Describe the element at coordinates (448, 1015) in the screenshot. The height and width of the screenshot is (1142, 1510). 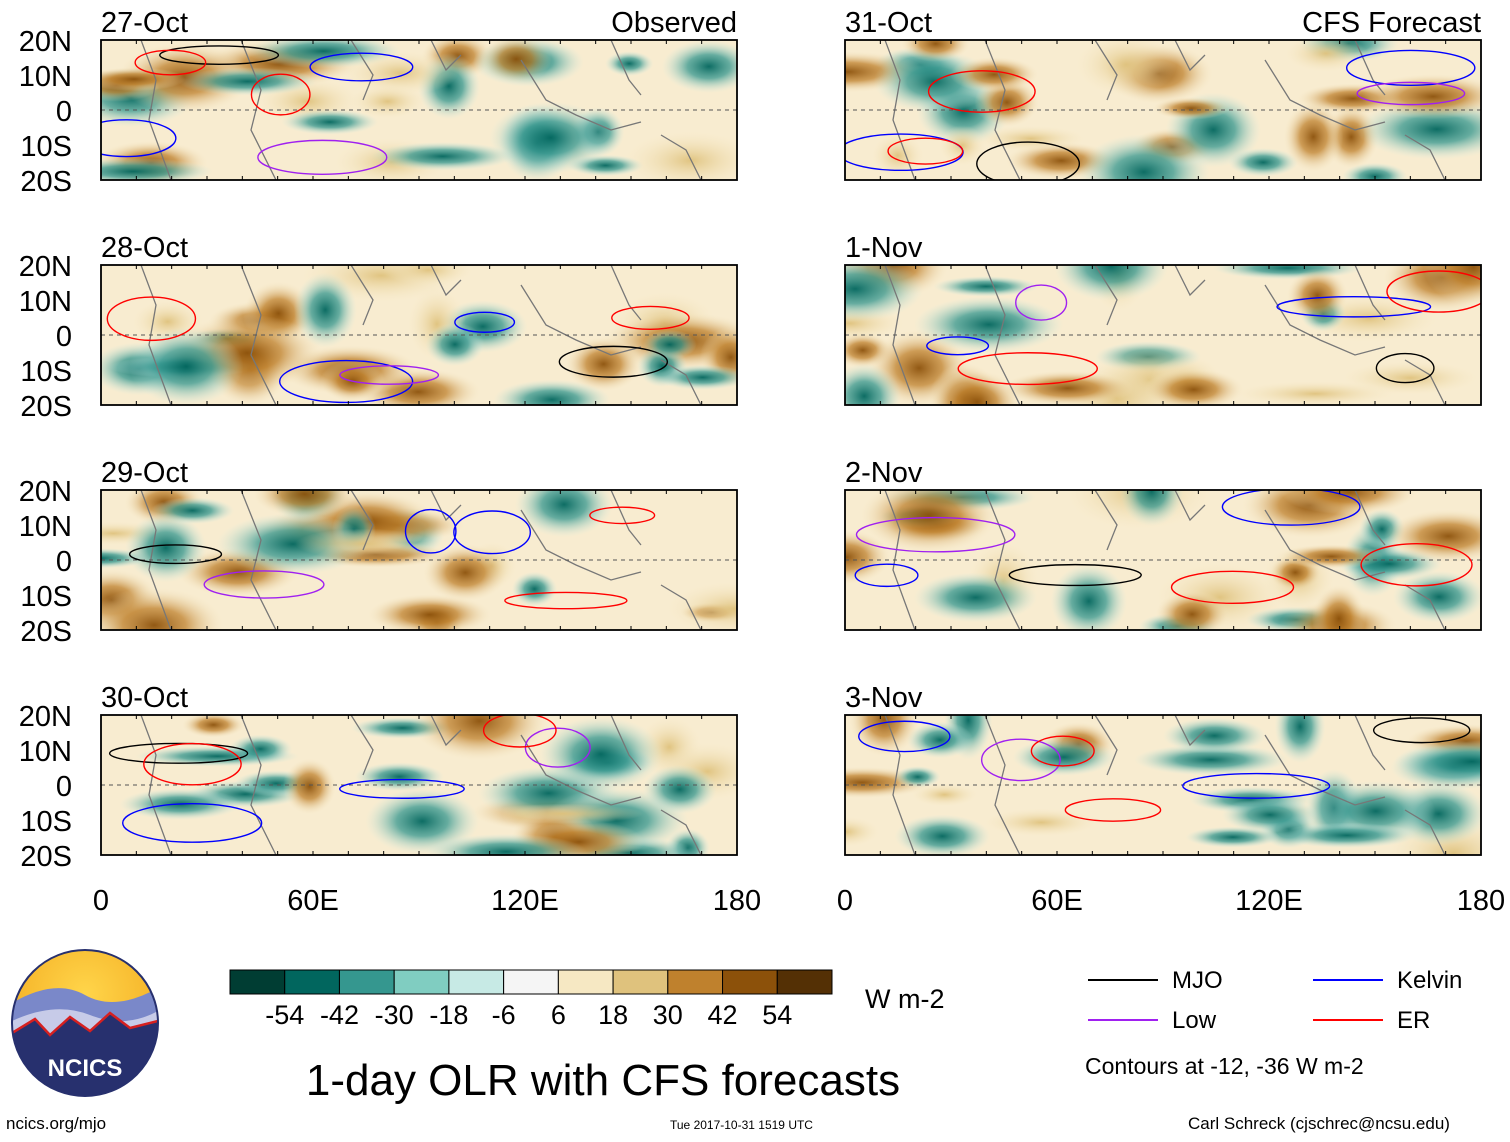
I see `colorbar-tick-label: -18` at that location.